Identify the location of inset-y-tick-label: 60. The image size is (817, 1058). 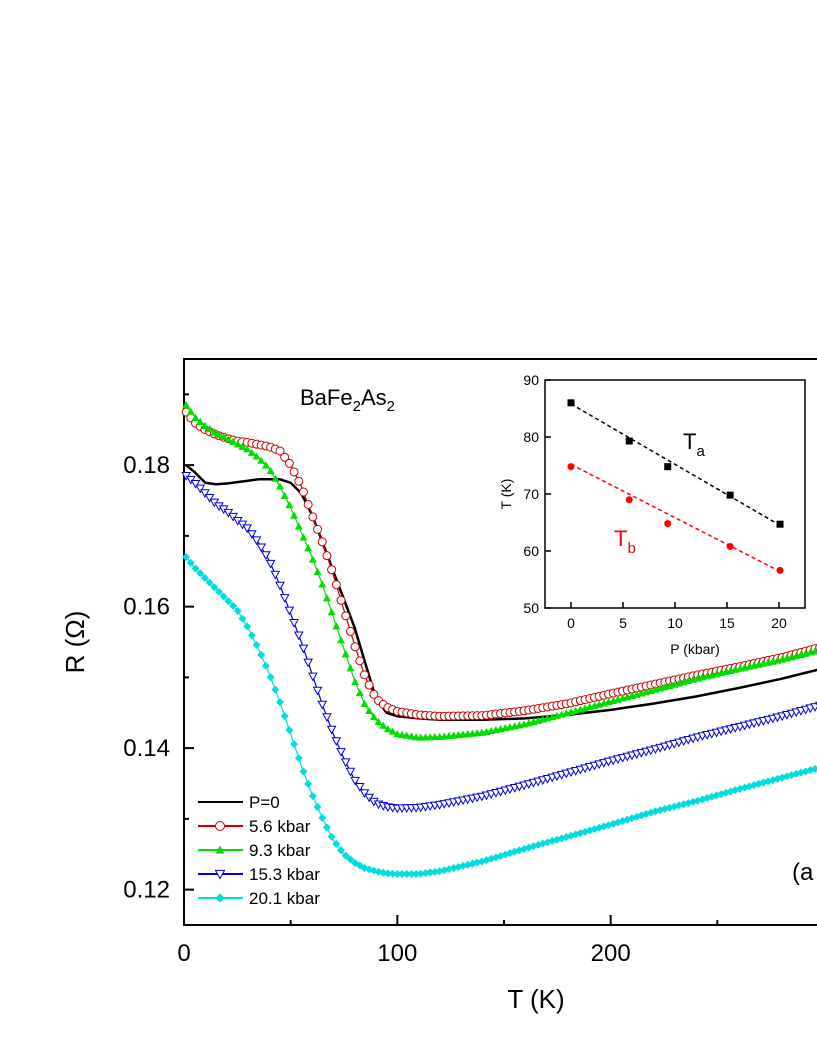
(531, 551).